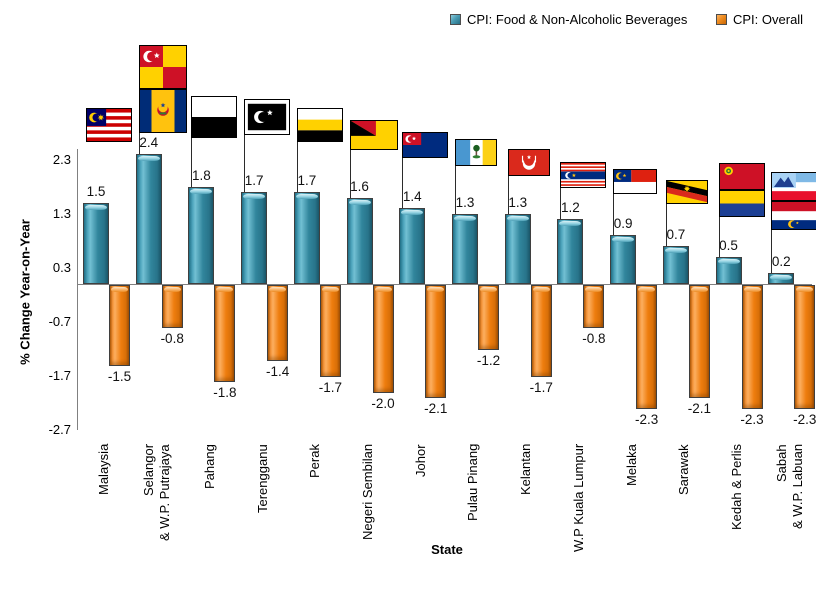  Describe the element at coordinates (455, 19) in the screenshot. I see `teal-swatch-icon` at that location.